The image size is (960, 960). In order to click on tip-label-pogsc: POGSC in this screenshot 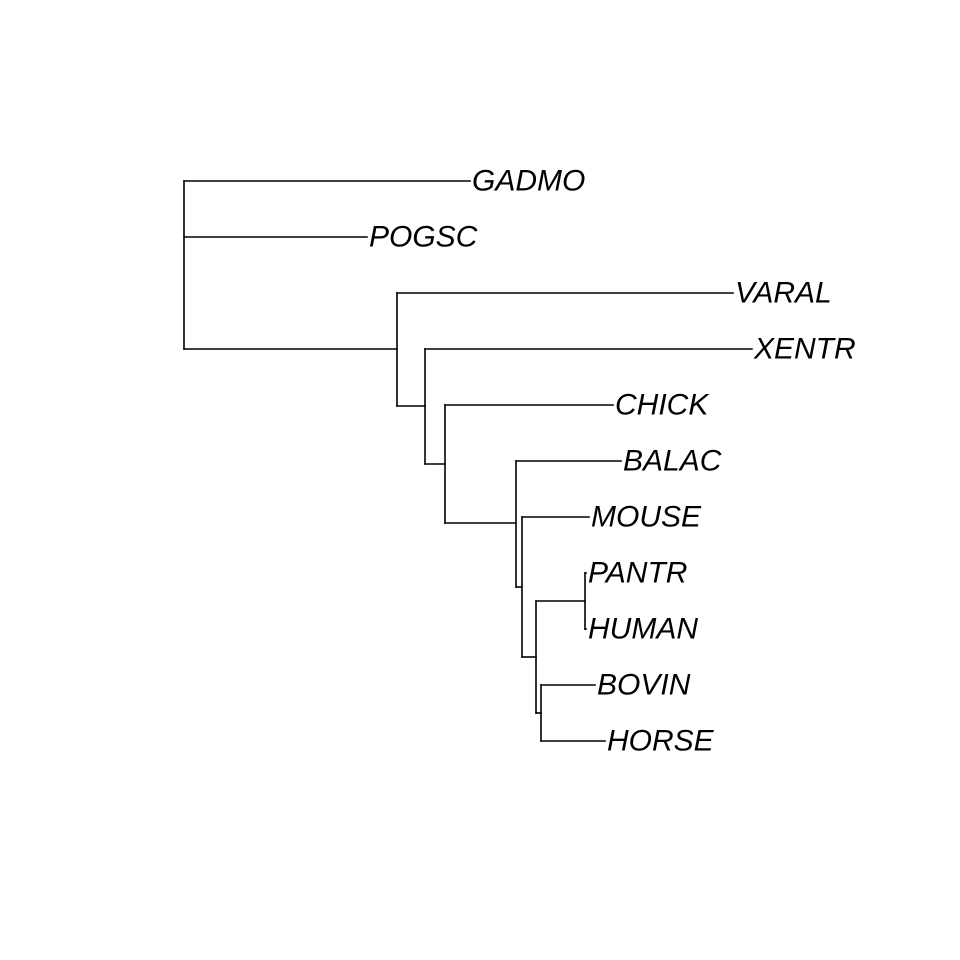, I will do `click(423, 237)`.